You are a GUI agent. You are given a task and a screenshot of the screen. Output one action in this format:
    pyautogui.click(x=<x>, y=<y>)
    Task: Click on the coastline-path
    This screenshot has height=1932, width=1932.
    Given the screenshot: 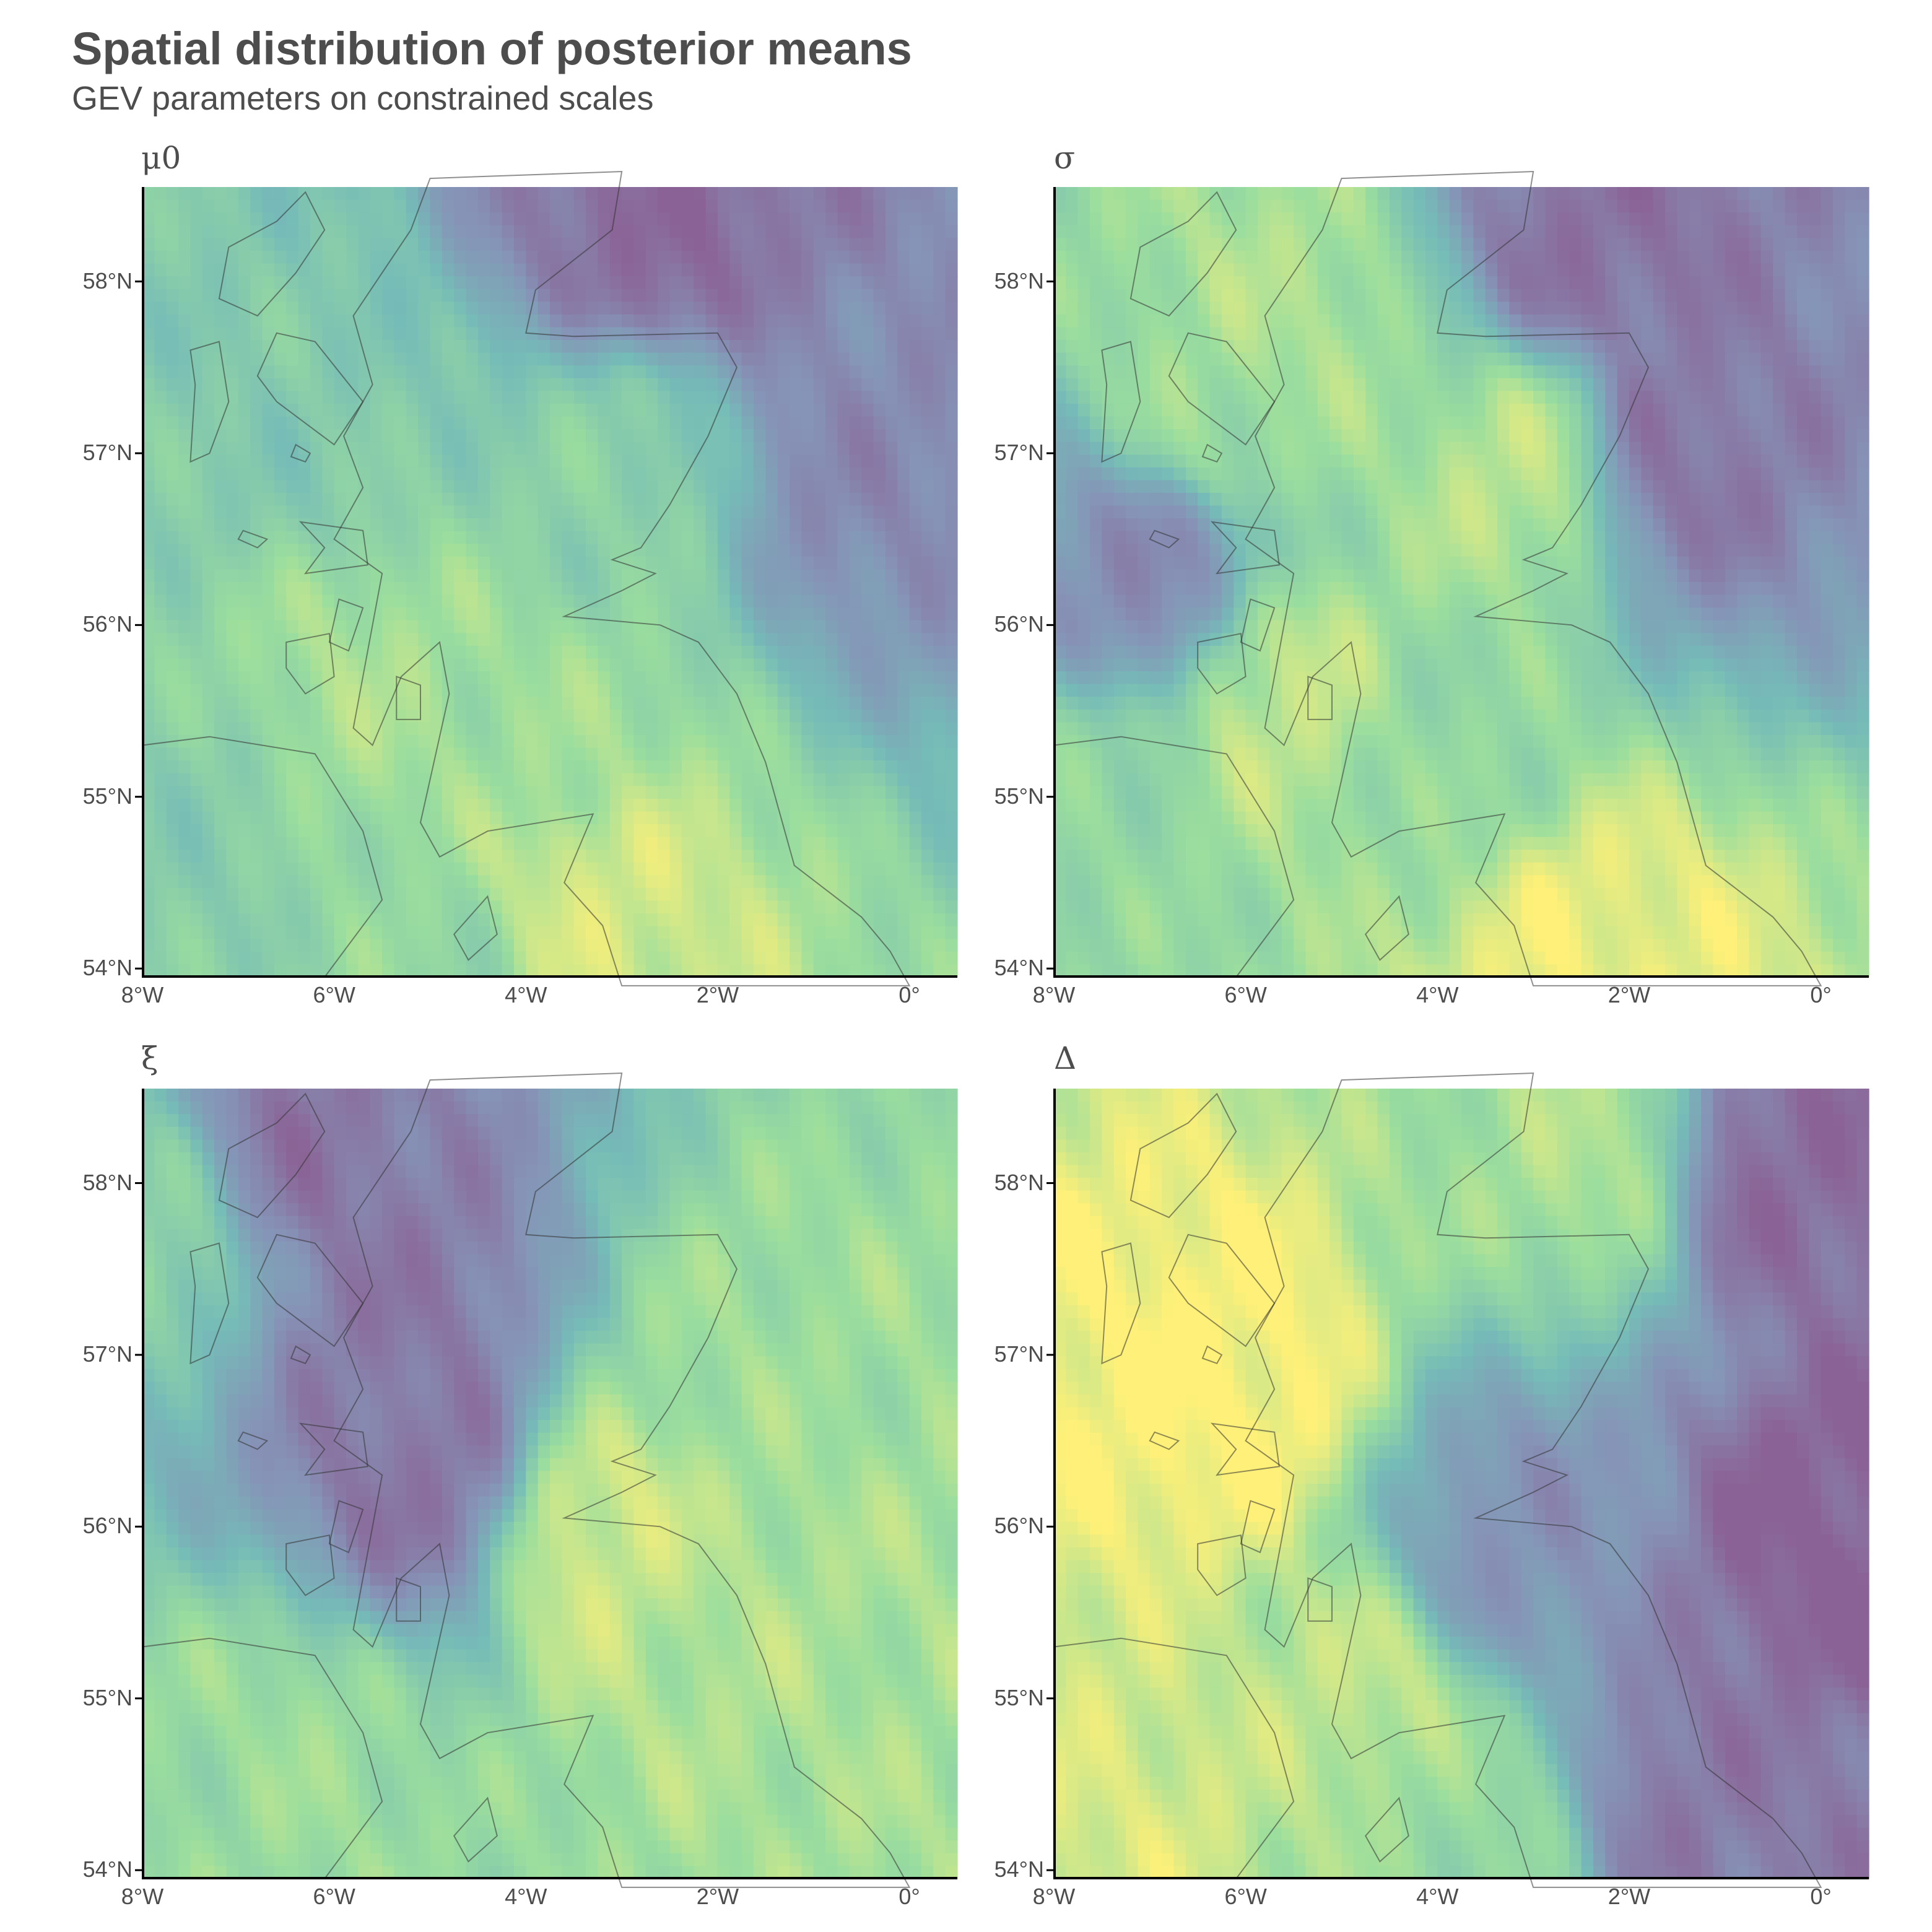 What is the action you would take?
    pyautogui.click(x=310, y=389)
    